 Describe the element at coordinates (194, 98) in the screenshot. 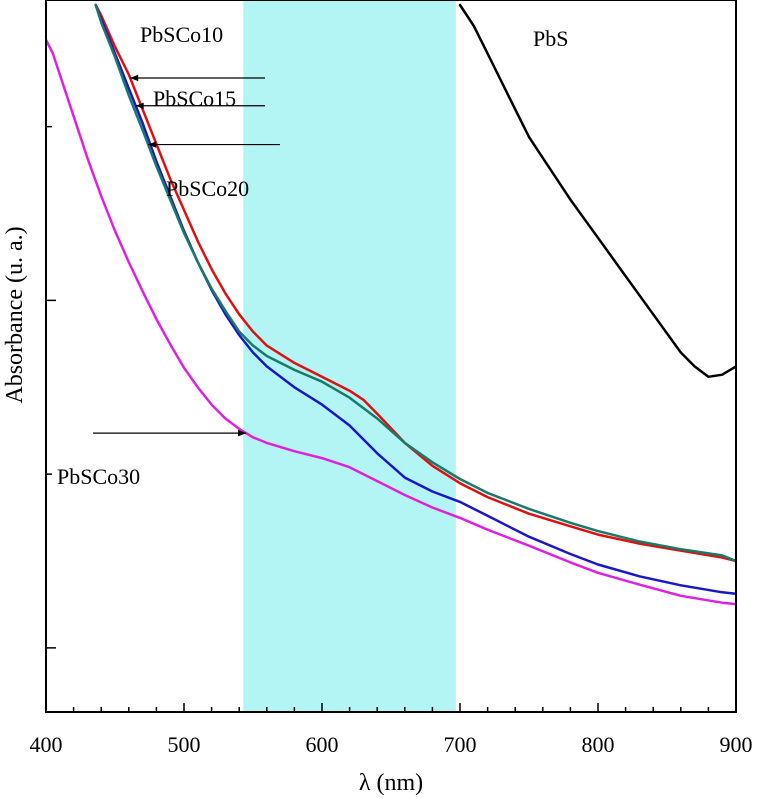

I see `series-label-pbsco15: PbSCo15` at that location.